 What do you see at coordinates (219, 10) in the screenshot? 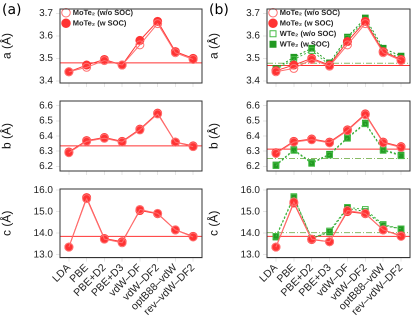
I see `chart-title: (b)` at bounding box center [219, 10].